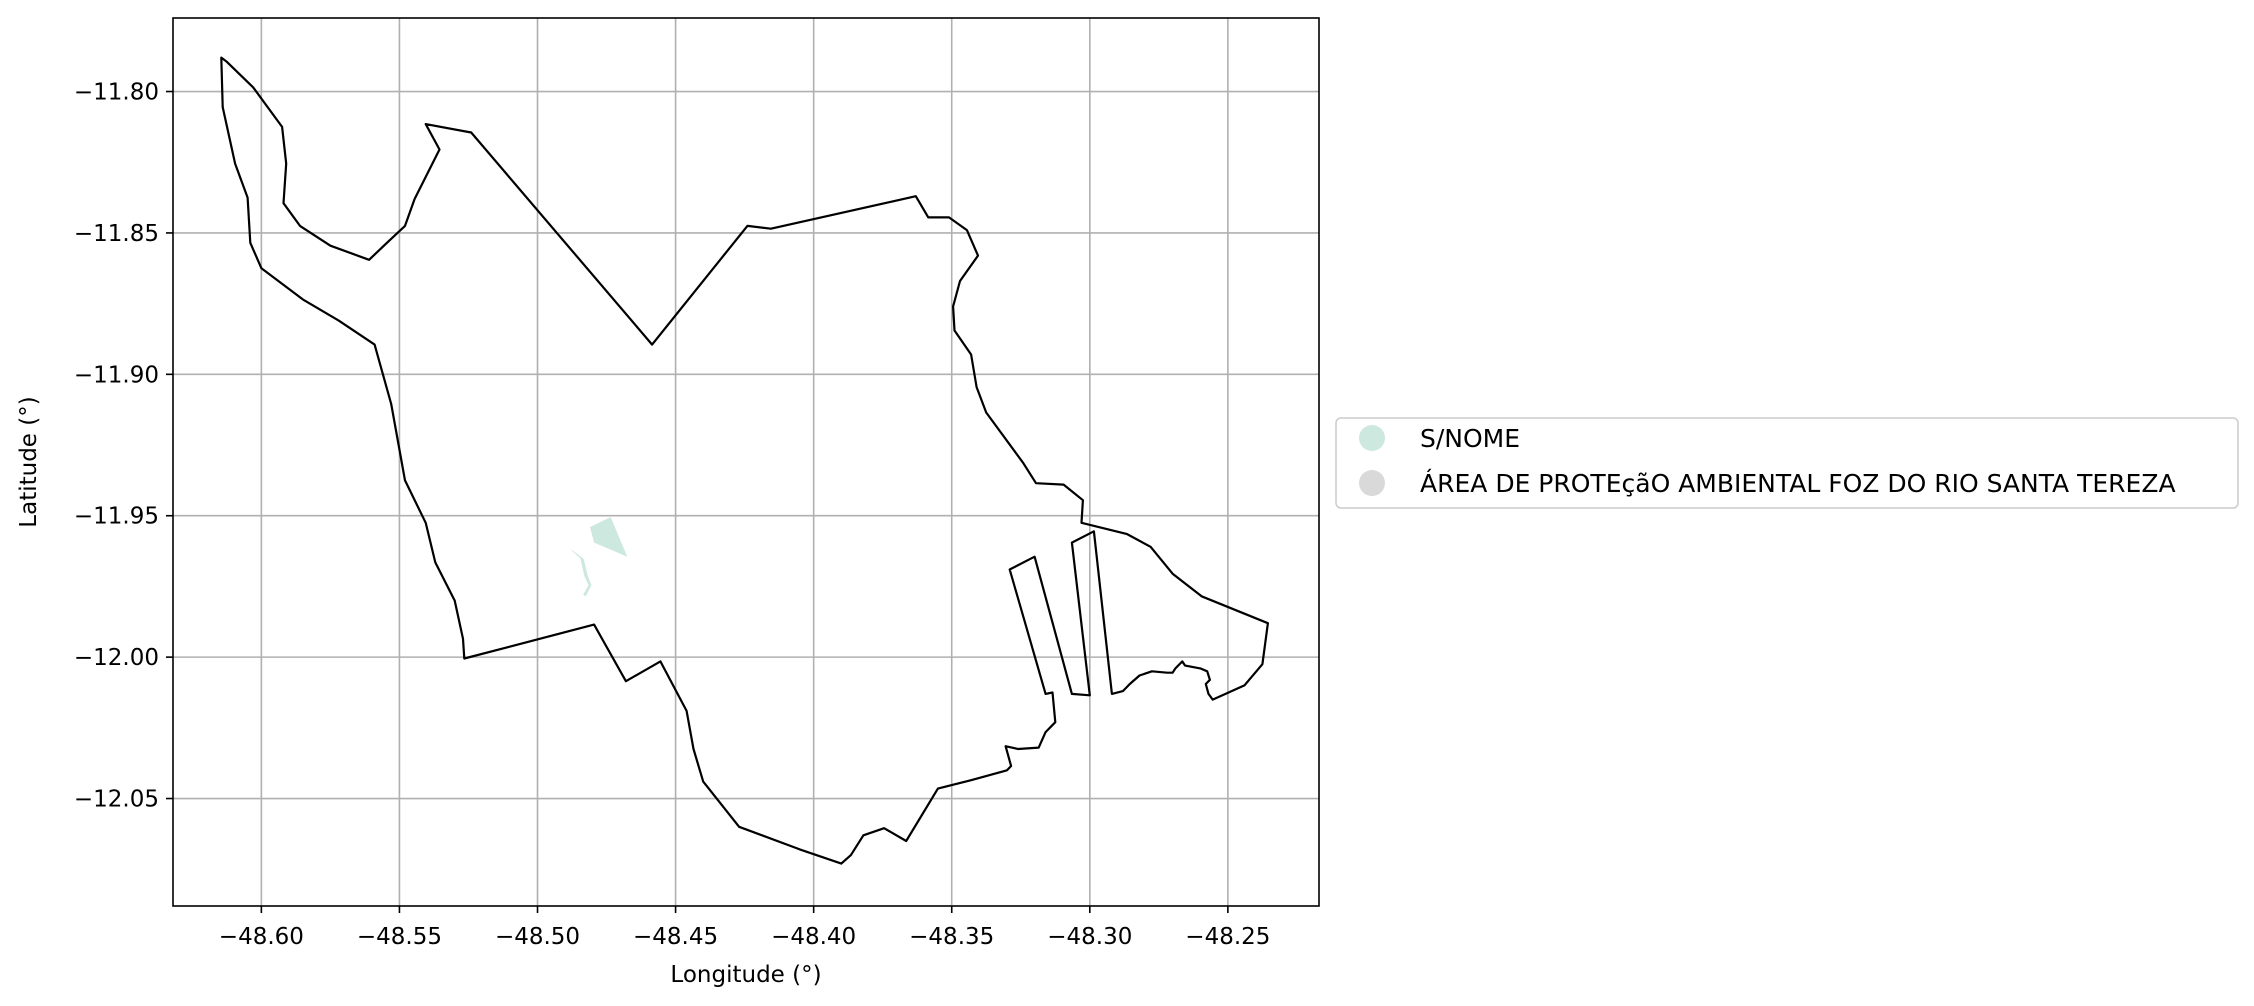 The width and height of the screenshot is (2254, 1006). What do you see at coordinates (116, 234) in the screenshot?
I see `y-tick-label: −11.85` at bounding box center [116, 234].